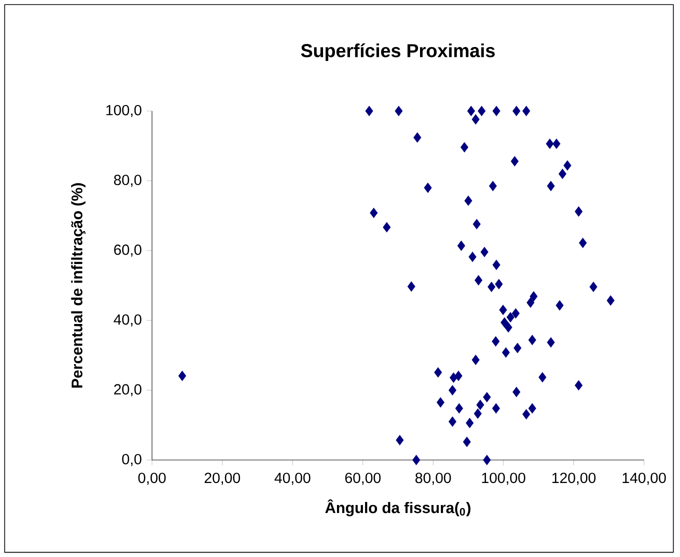 The width and height of the screenshot is (680, 557). What do you see at coordinates (152, 478) in the screenshot?
I see `x-tick-label: 0,00` at bounding box center [152, 478].